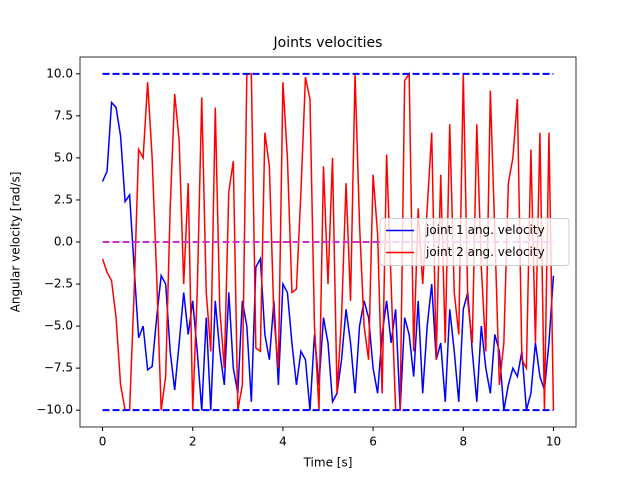  What do you see at coordinates (474, 242) in the screenshot?
I see `legend-box` at bounding box center [474, 242].